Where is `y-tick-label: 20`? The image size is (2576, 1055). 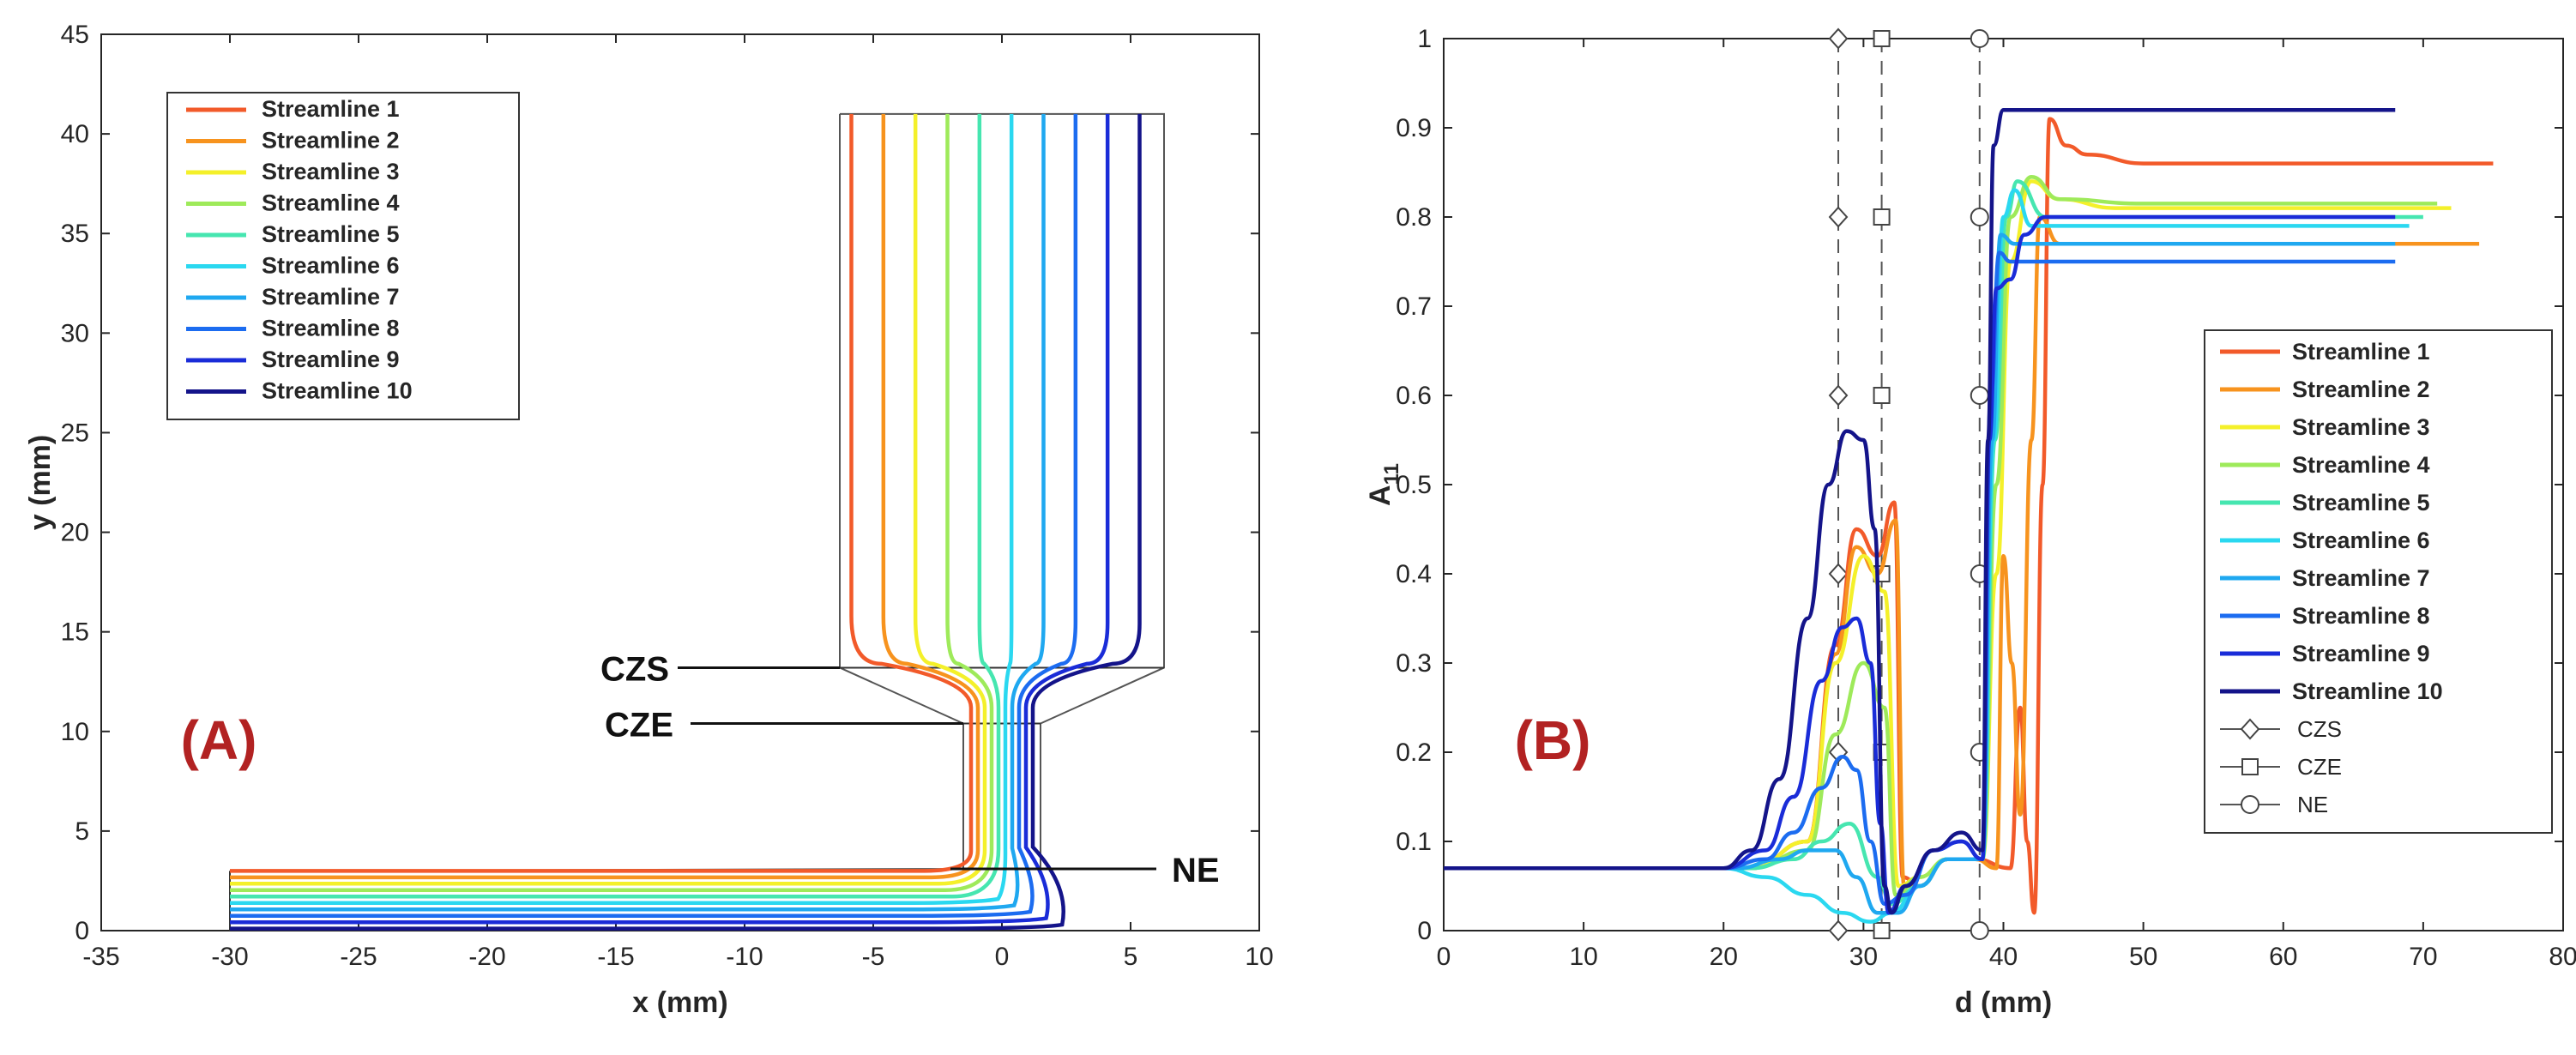
y-tick-label: 20 is located at coordinates (75, 533).